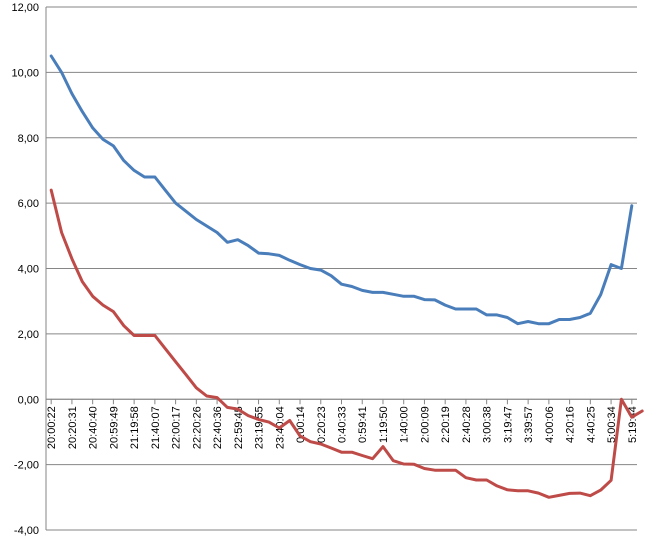  I want to click on y-tick-label: 12,00, so click(25, 8).